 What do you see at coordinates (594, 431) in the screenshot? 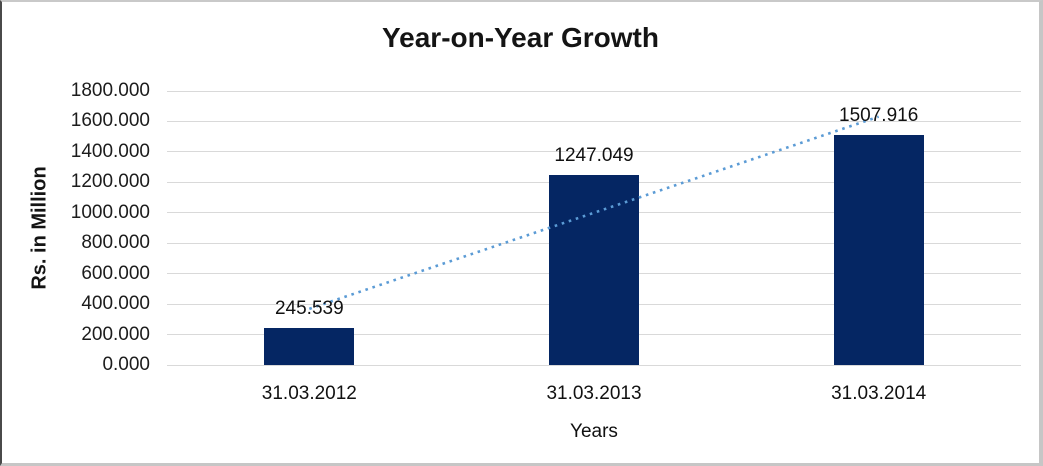
I see `x-axis-title: Years` at bounding box center [594, 431].